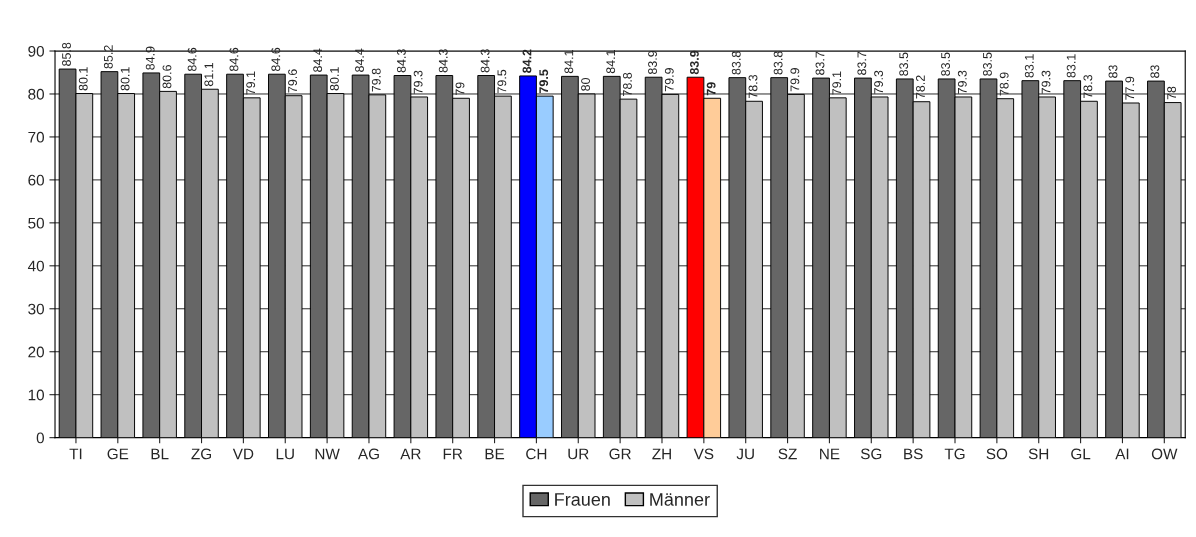 The height and width of the screenshot is (537, 1196). Describe the element at coordinates (582, 499) in the screenshot. I see `legend-label: Frauen` at that location.